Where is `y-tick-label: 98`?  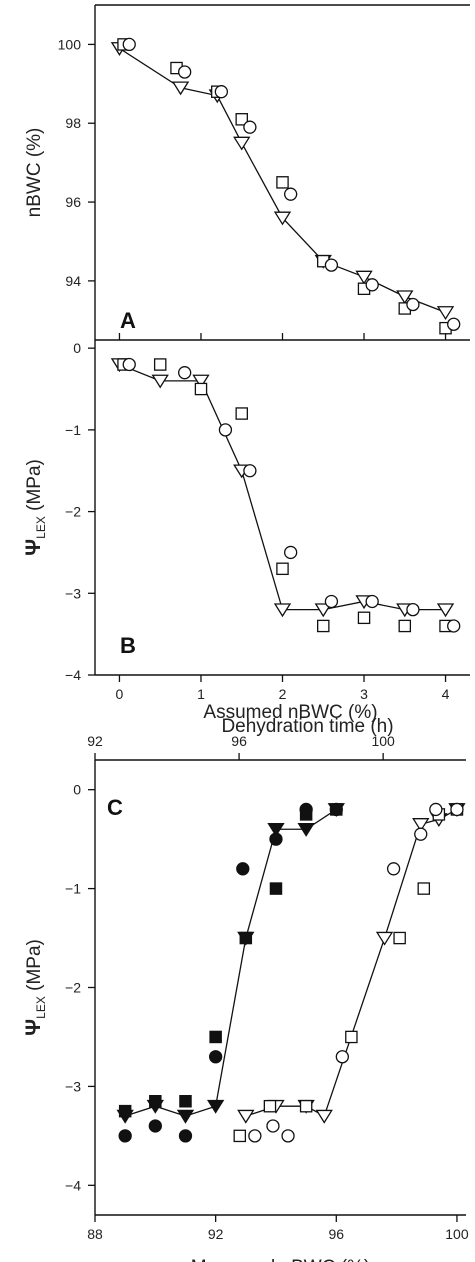 y-tick-label: 98 is located at coordinates (73, 123).